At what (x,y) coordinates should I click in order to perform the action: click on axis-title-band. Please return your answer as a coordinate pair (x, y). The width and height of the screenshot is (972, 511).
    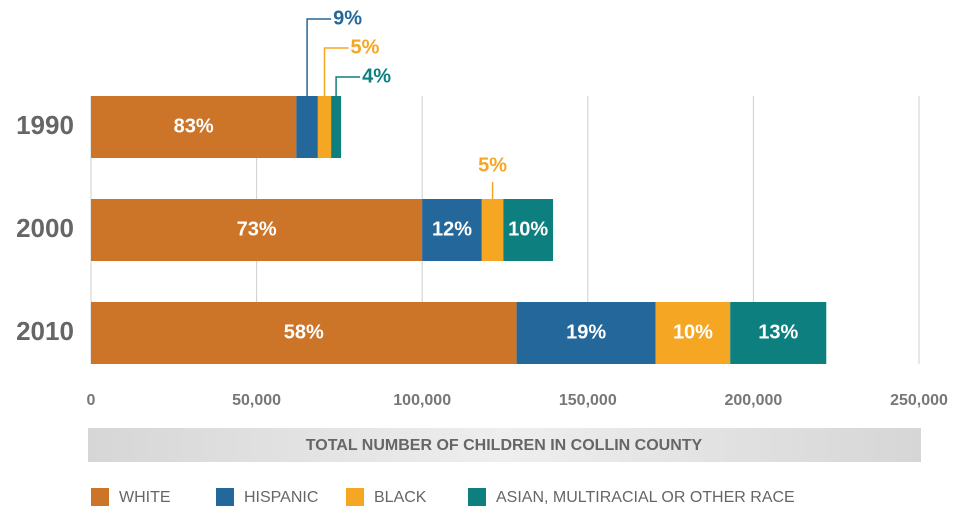
    Looking at the image, I should click on (504, 445).